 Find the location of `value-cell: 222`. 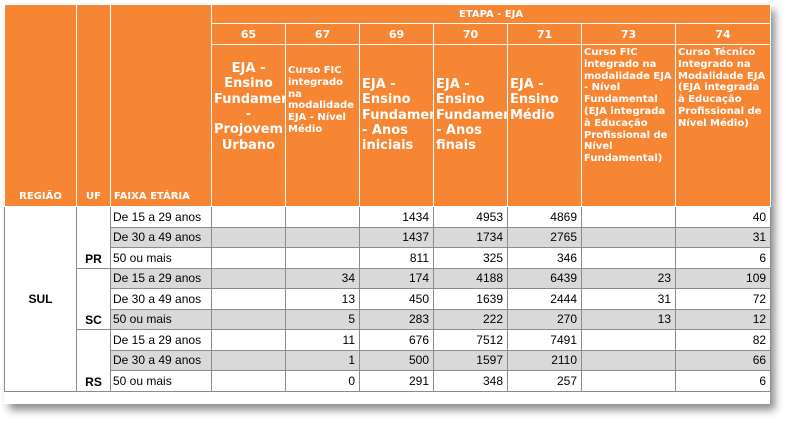

value-cell: 222 is located at coordinates (470, 319).